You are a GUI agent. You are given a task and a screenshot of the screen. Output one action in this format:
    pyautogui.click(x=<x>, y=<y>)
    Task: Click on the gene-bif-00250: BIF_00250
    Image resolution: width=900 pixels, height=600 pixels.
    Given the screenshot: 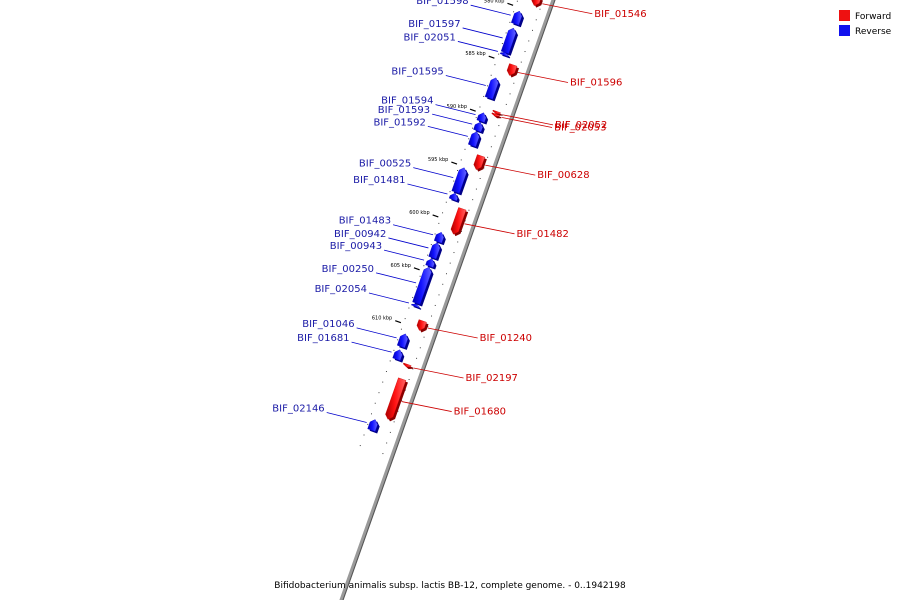 What is the action you would take?
    pyautogui.click(x=378, y=285)
    